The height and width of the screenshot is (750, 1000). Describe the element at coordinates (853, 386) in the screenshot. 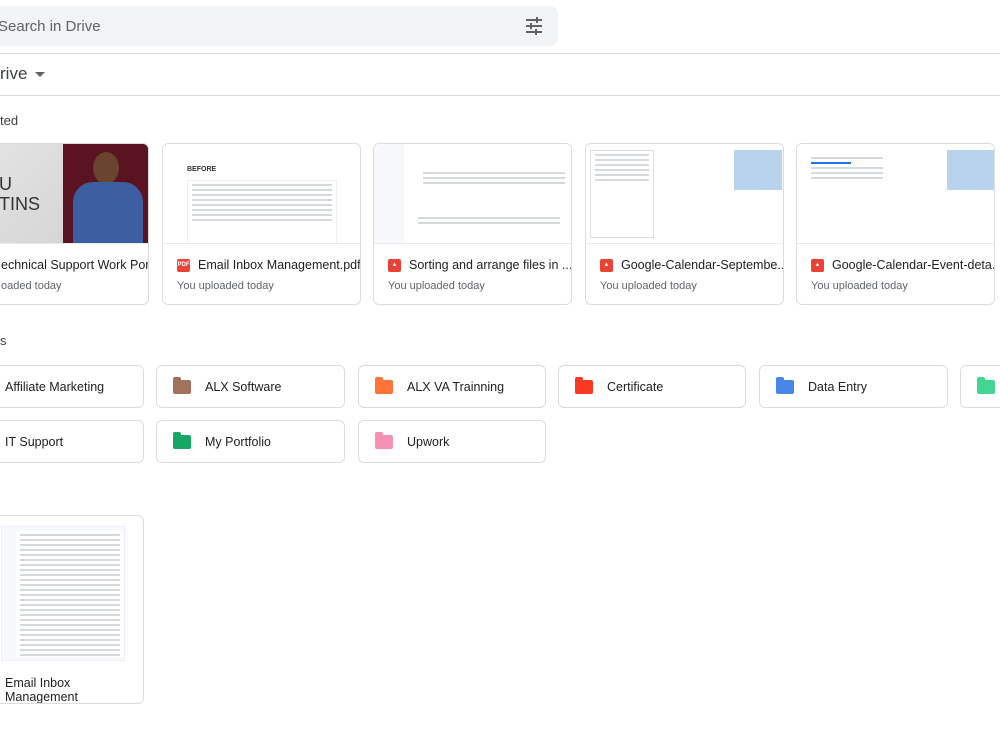

I see `folder-data-entry: Data Entry` at that location.